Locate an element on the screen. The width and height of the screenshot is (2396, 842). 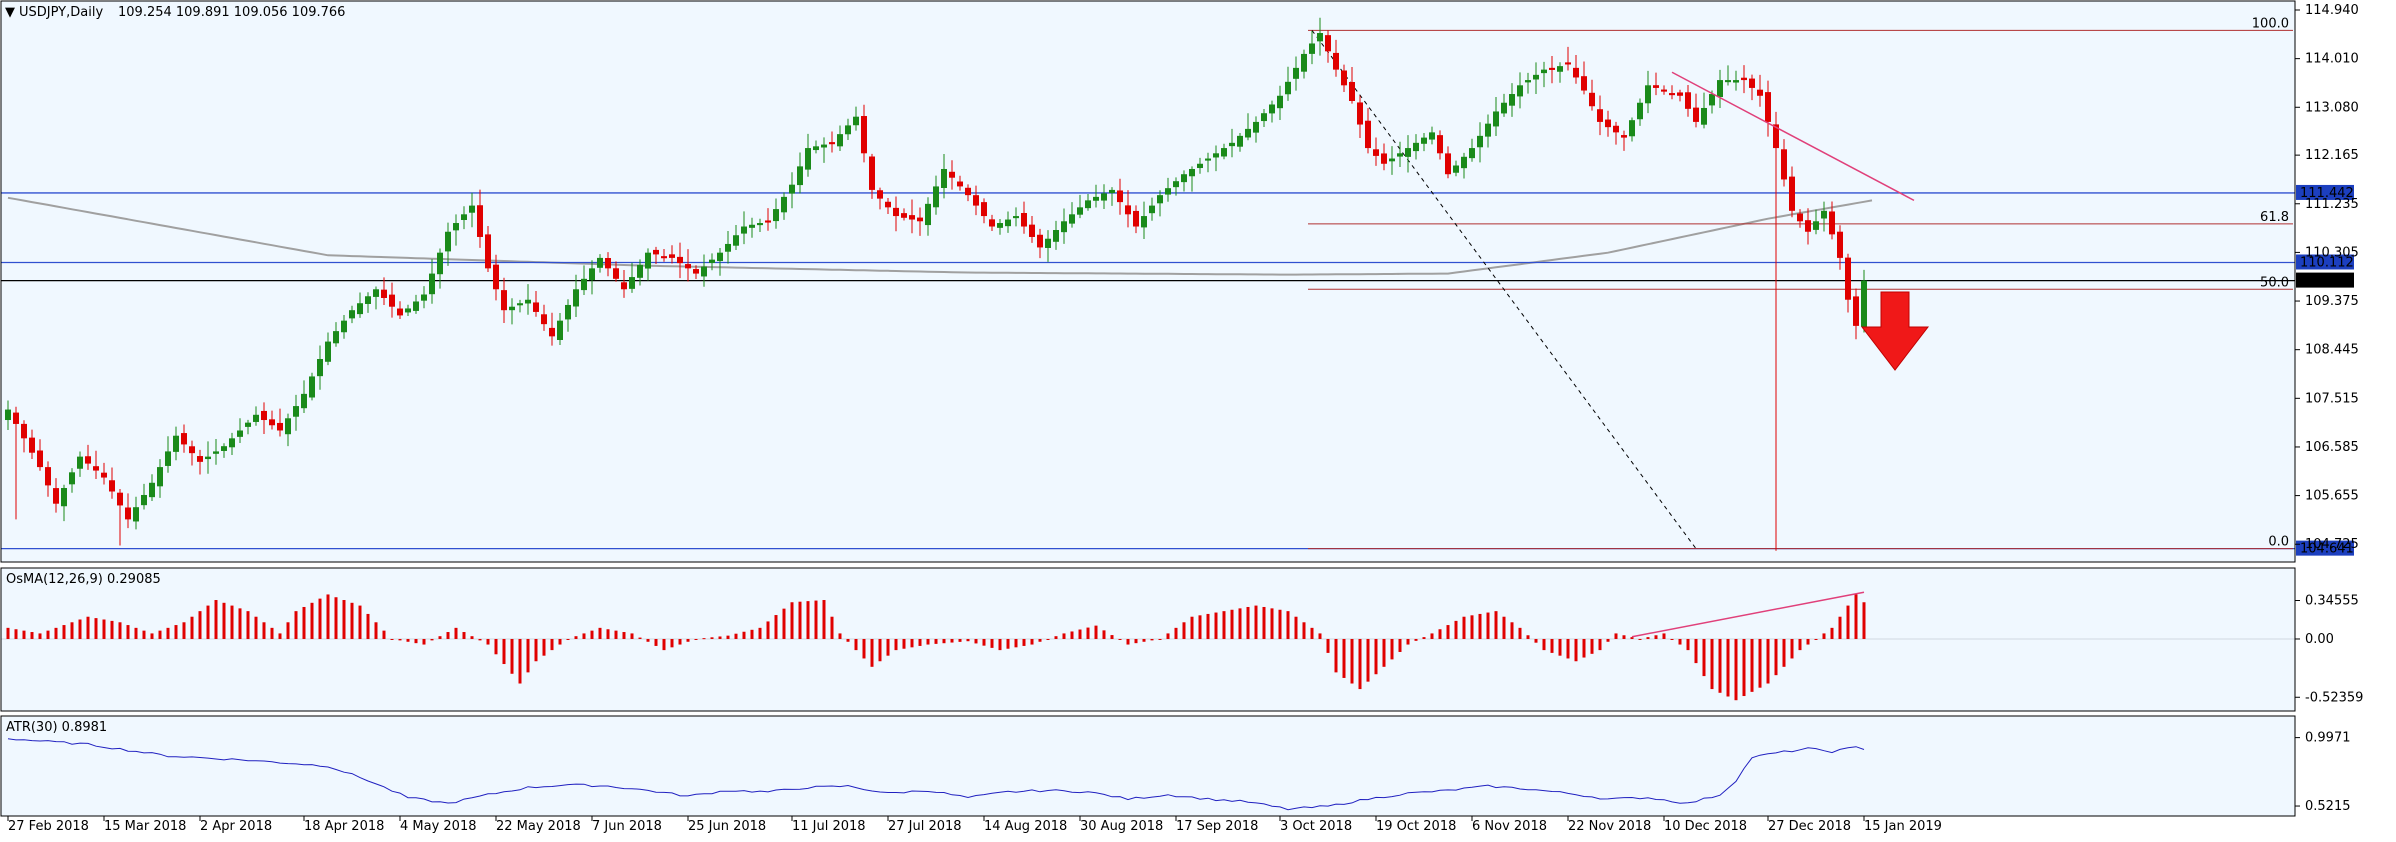
chart-header-arrow: ▼ is located at coordinates (10, 12).